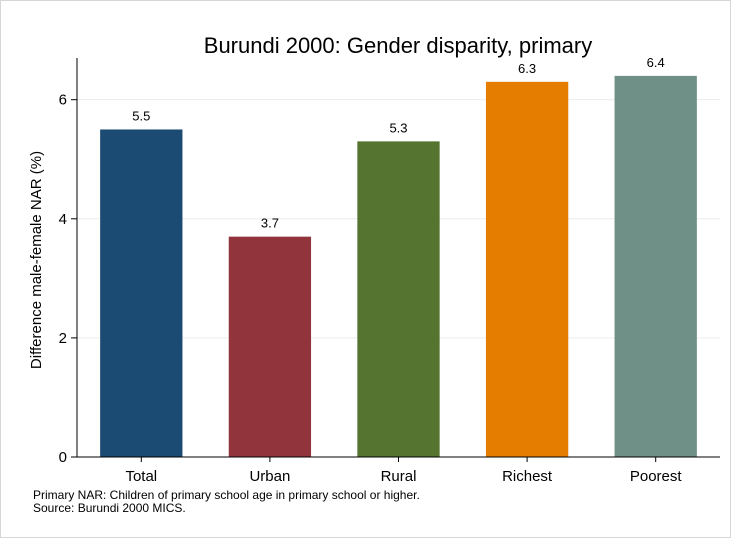 This screenshot has width=731, height=538. Describe the element at coordinates (141, 476) in the screenshot. I see `x-tick-label: Total` at that location.